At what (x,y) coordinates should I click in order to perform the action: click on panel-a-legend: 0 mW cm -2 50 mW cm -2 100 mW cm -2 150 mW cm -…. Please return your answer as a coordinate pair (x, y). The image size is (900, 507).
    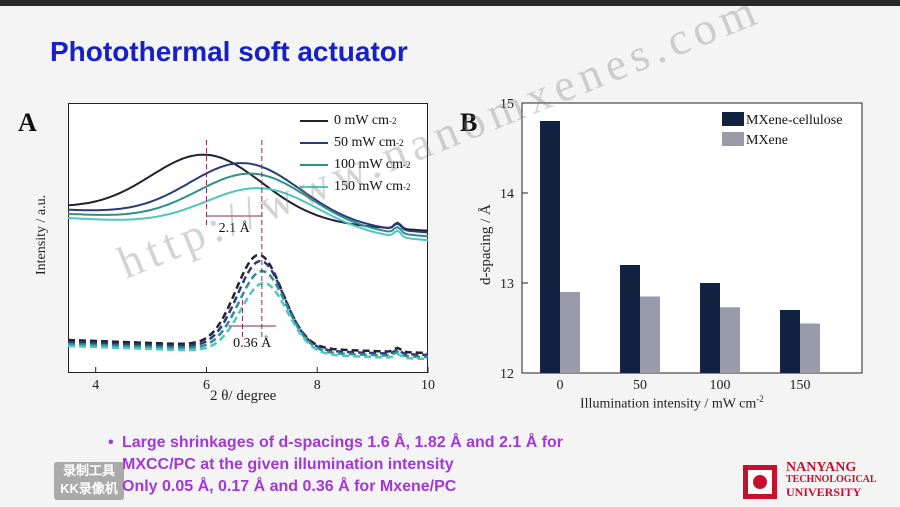
    Looking at the image, I should click on (355, 154).